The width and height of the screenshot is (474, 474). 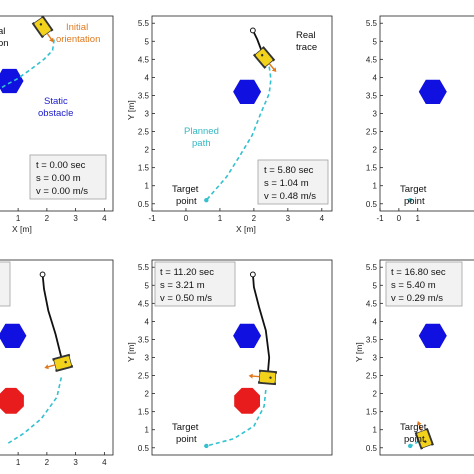 What do you see at coordinates (58, 178) in the screenshot?
I see `info-distance: s = 0.00 m` at bounding box center [58, 178].